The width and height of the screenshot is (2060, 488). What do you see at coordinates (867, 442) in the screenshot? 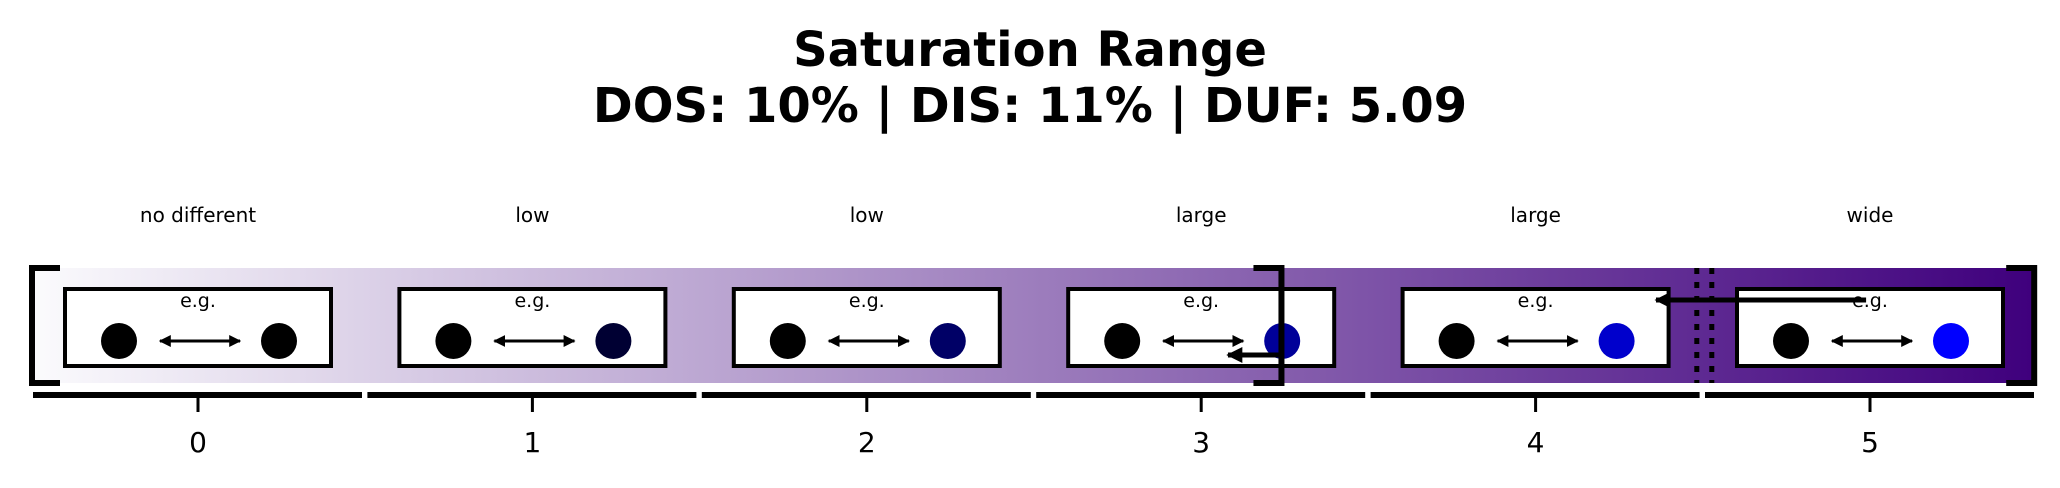
I see `tick-label: 2` at bounding box center [867, 442].